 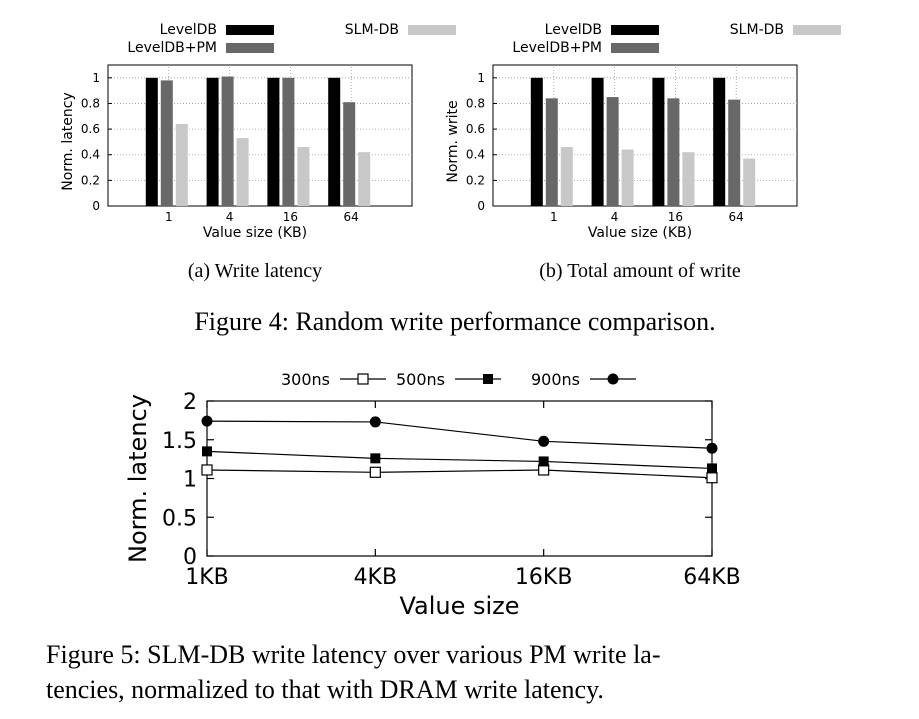 What do you see at coordinates (459, 606) in the screenshot?
I see `x-axis-label: Value size` at bounding box center [459, 606].